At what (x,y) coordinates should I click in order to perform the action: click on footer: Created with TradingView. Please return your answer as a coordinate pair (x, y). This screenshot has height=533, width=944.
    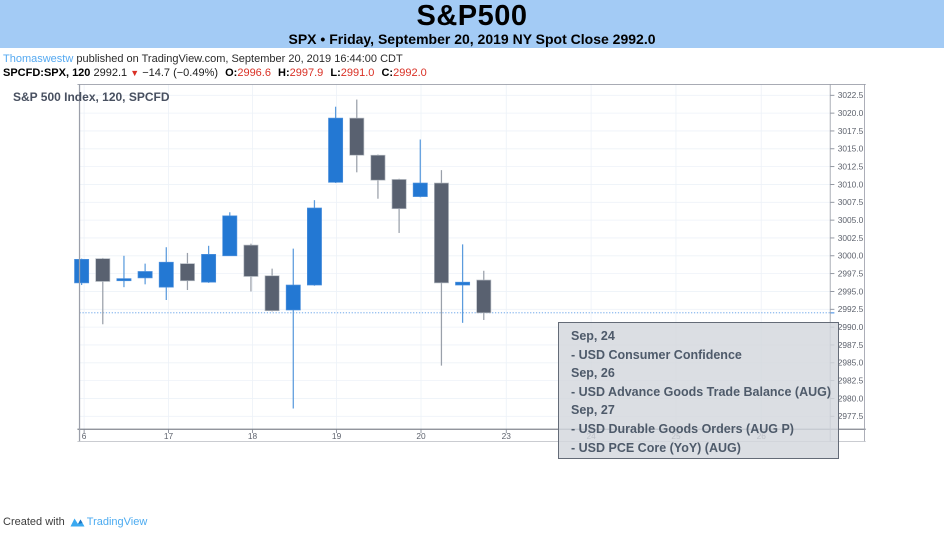
    Looking at the image, I should click on (75, 522).